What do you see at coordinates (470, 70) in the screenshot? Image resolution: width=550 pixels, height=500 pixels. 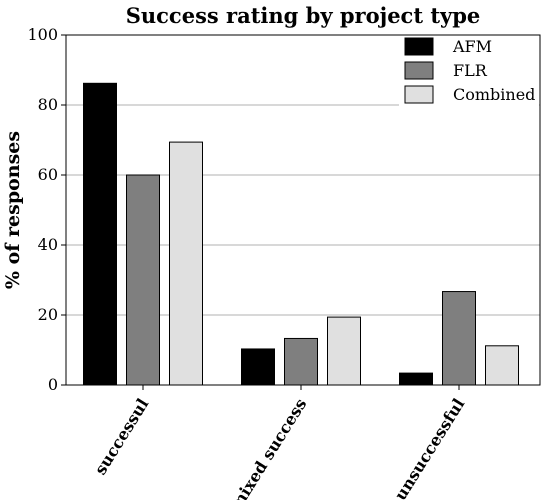 I see `legend-label: FLR` at bounding box center [470, 70].